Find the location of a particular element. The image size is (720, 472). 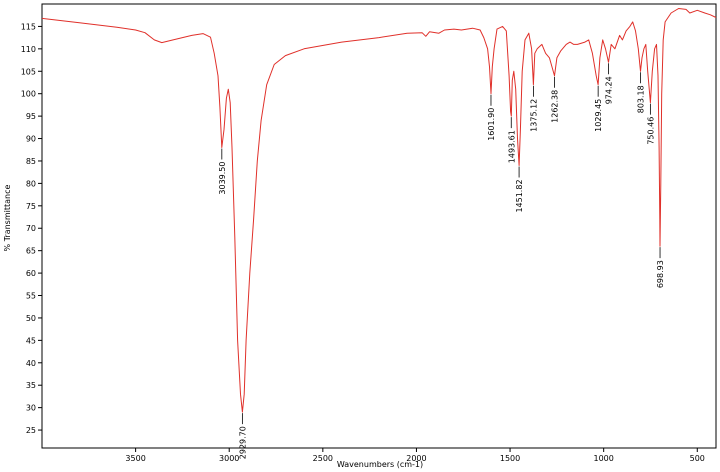

y-tick-label: 65 is located at coordinates (31, 251).